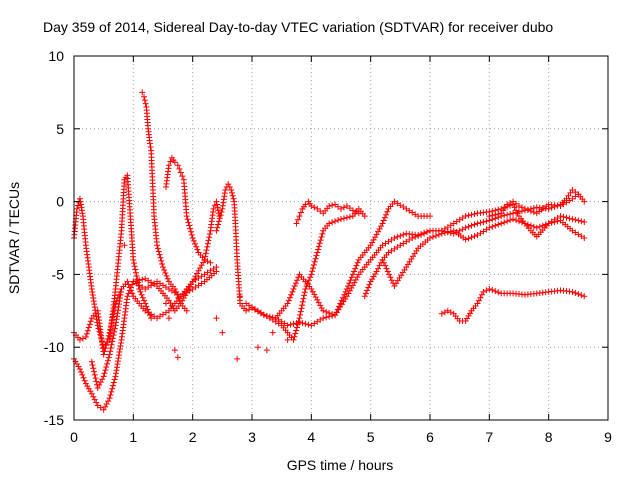 The image size is (640, 480). I want to click on x-tick-label: 5, so click(371, 437).